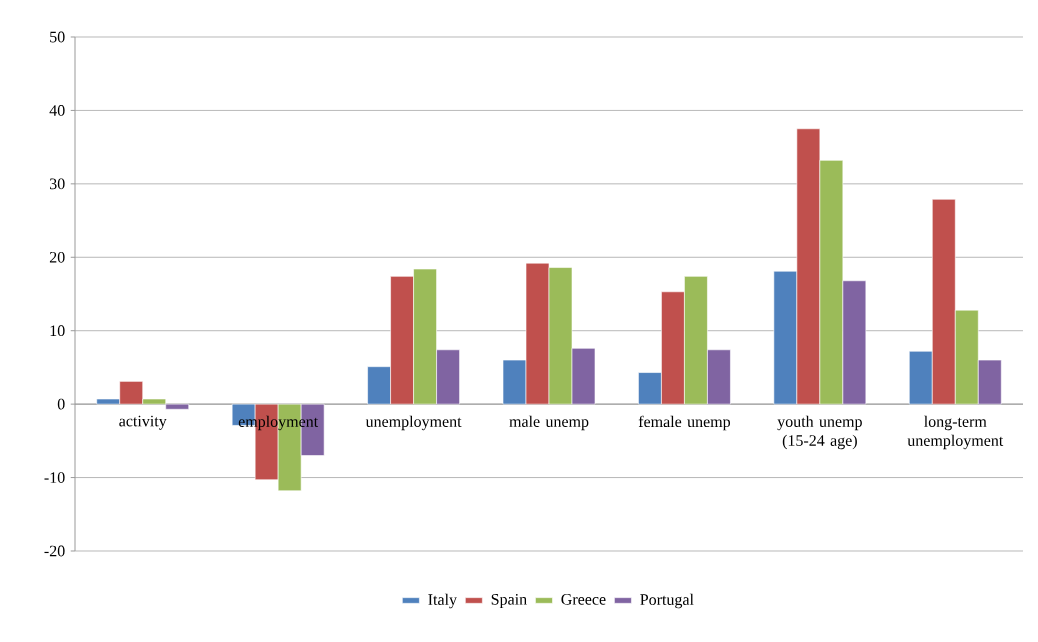  I want to click on legend-label: Spain, so click(509, 601).